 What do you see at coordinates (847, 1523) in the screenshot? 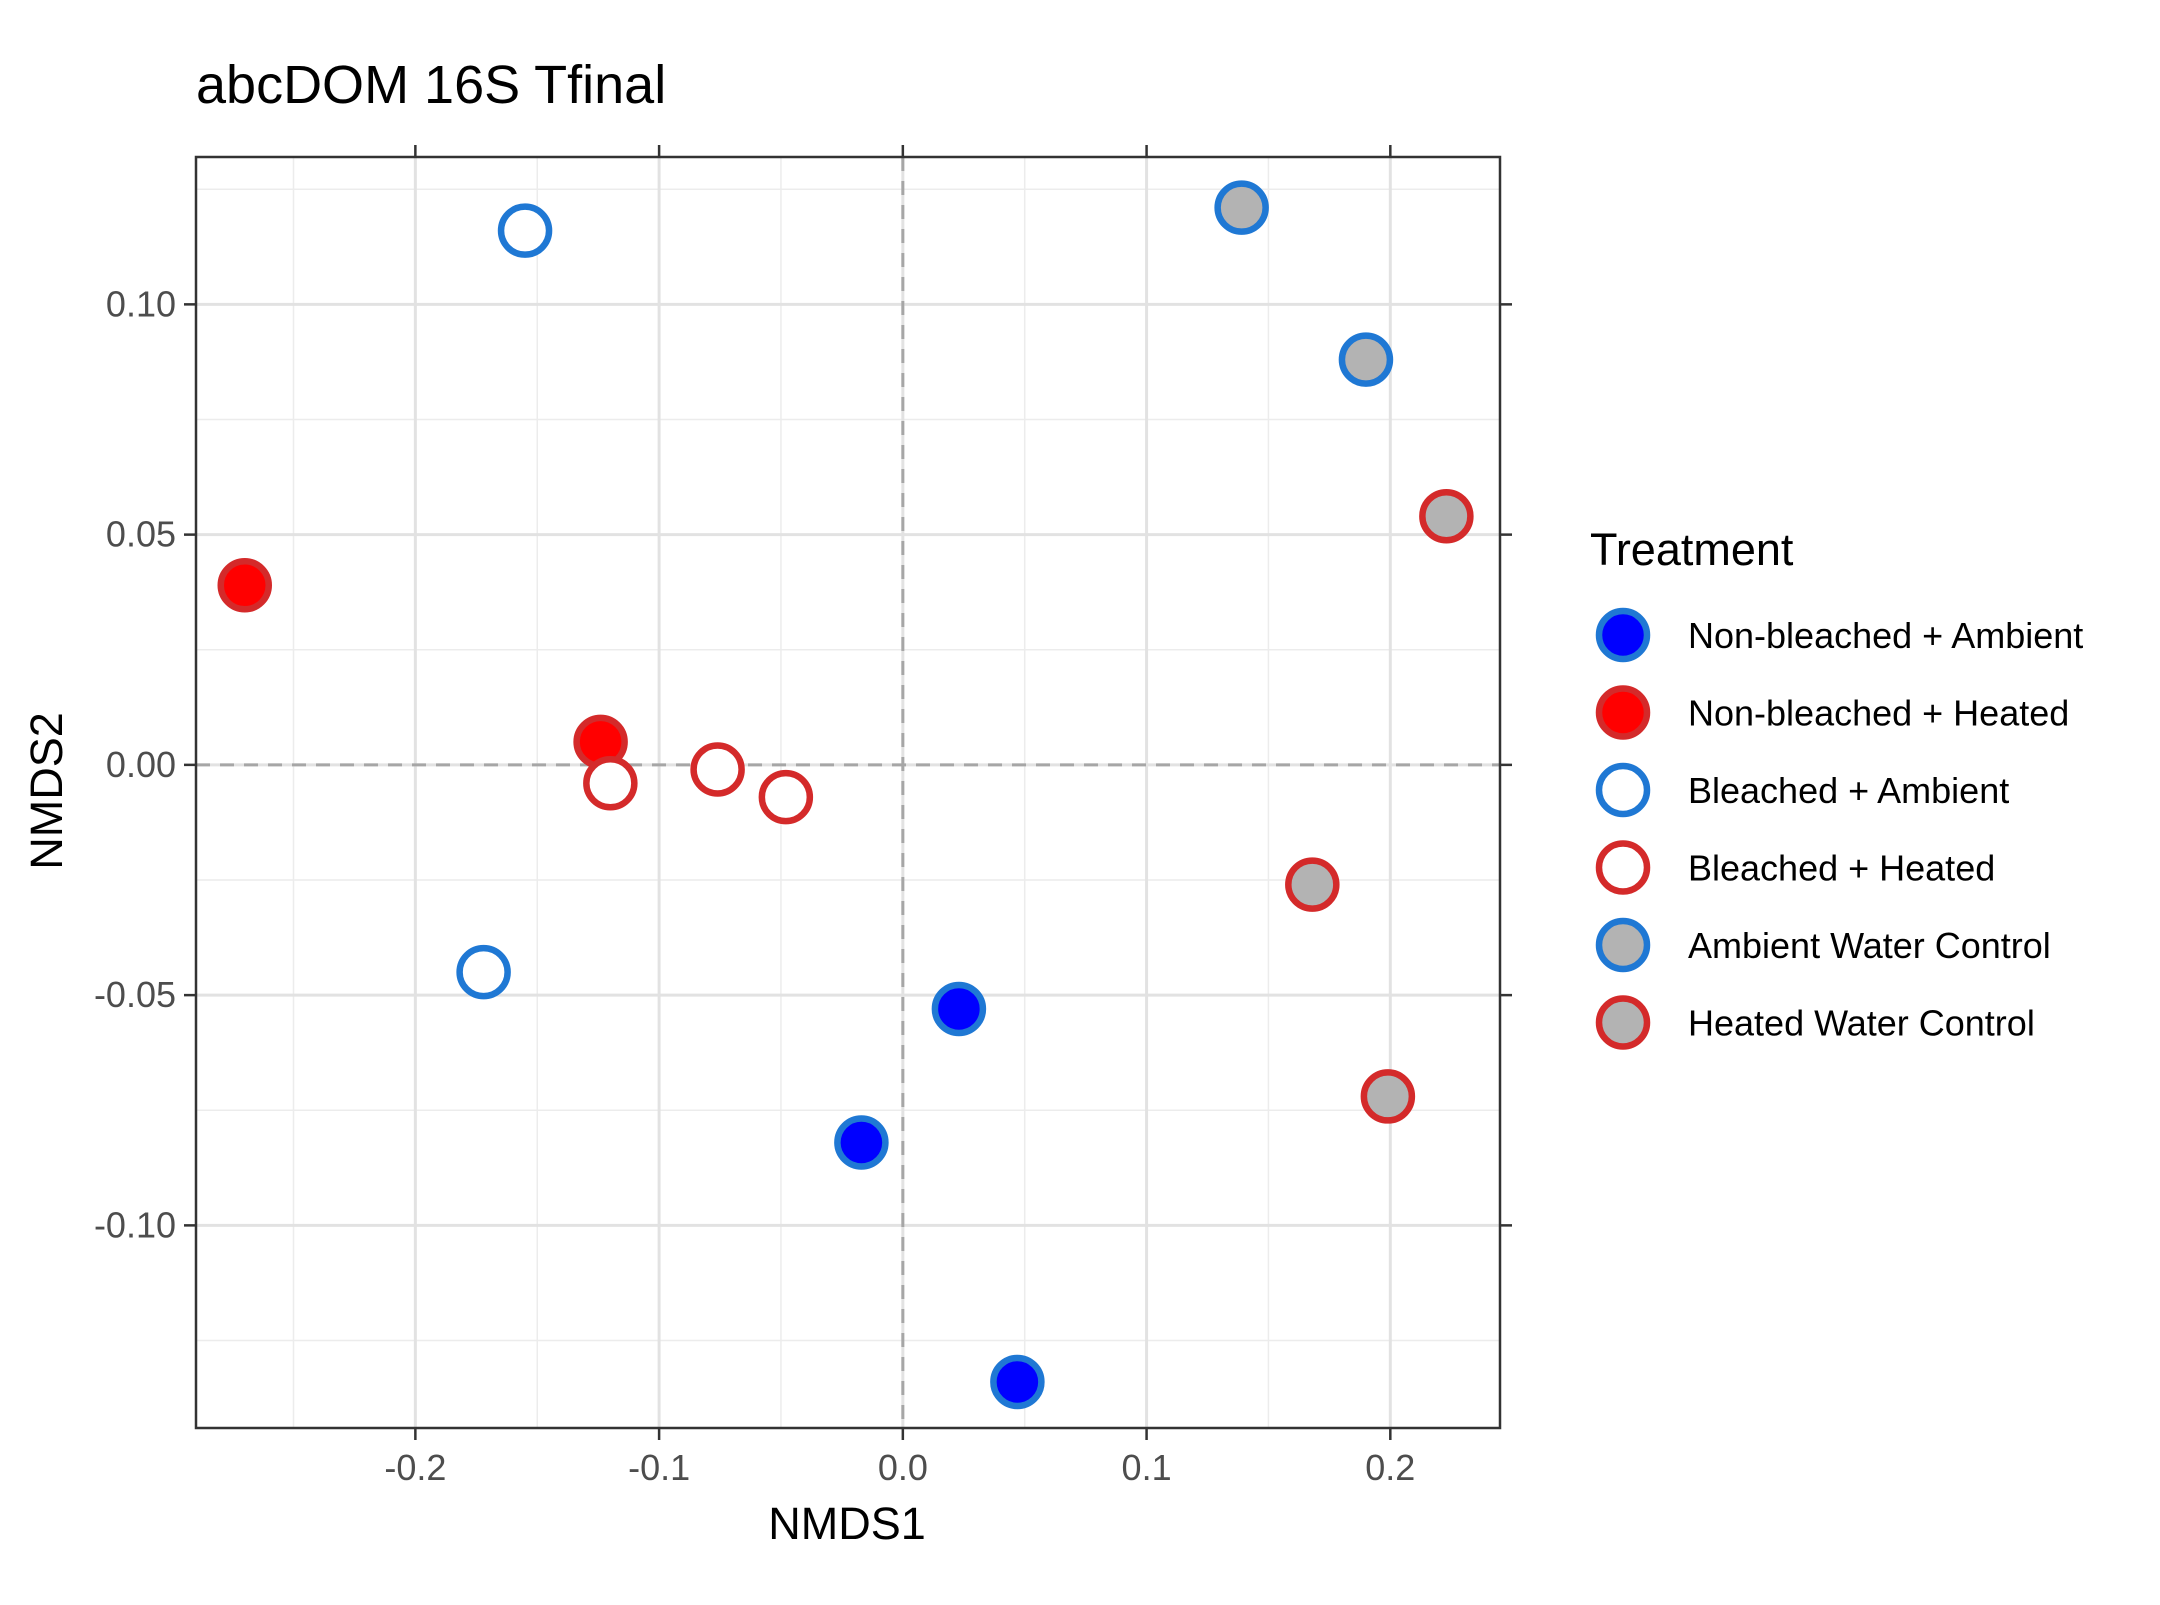
I see `x-axis-label: NMDS1` at bounding box center [847, 1523].